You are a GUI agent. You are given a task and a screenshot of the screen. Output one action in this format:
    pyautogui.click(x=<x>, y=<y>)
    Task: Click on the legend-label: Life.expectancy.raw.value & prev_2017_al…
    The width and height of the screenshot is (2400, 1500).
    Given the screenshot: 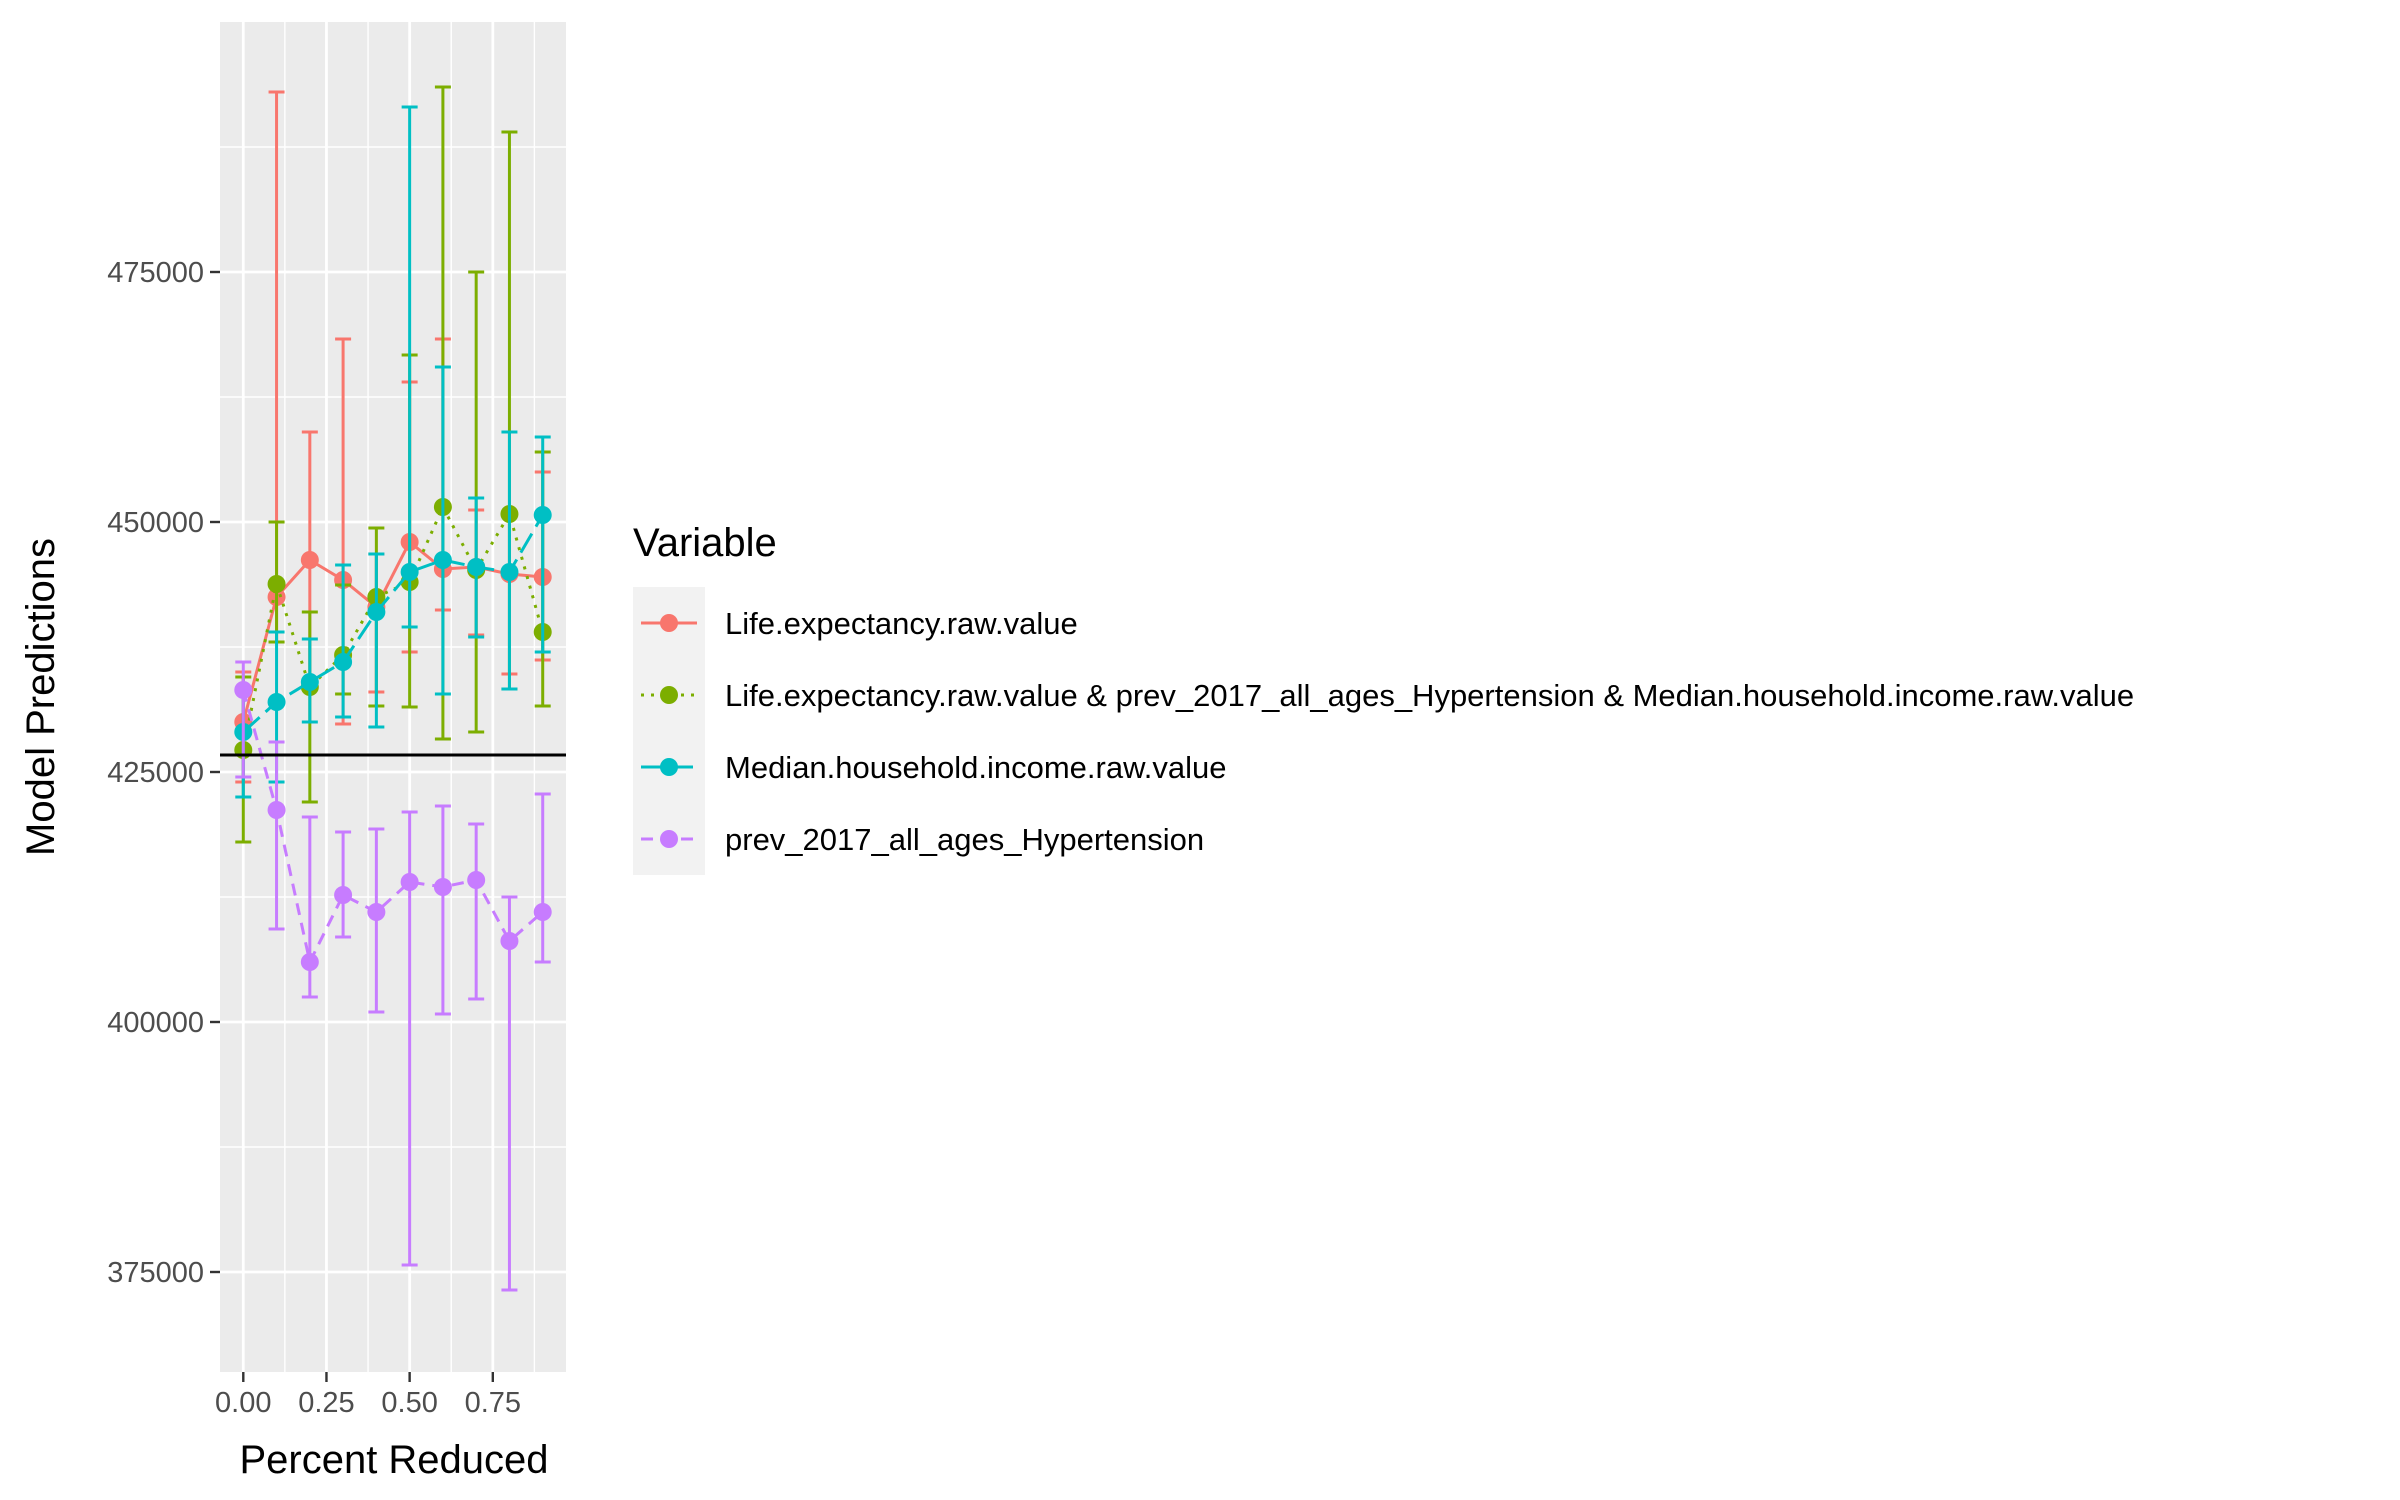 What is the action you would take?
    pyautogui.click(x=1429, y=695)
    